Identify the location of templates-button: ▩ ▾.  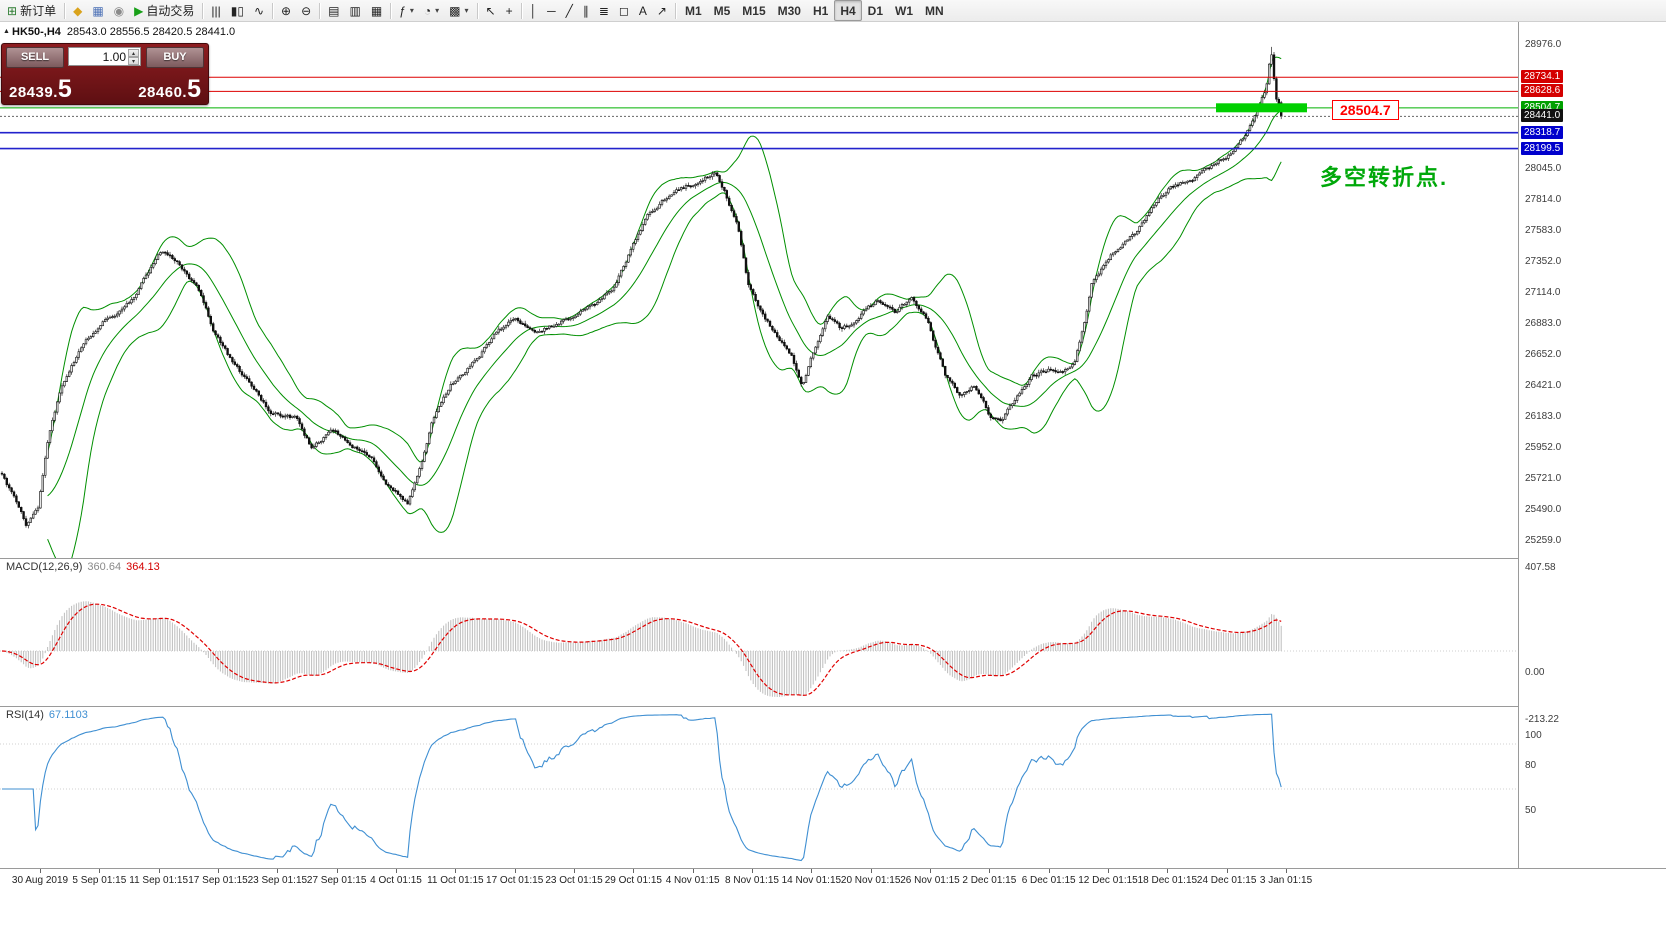
(458, 10).